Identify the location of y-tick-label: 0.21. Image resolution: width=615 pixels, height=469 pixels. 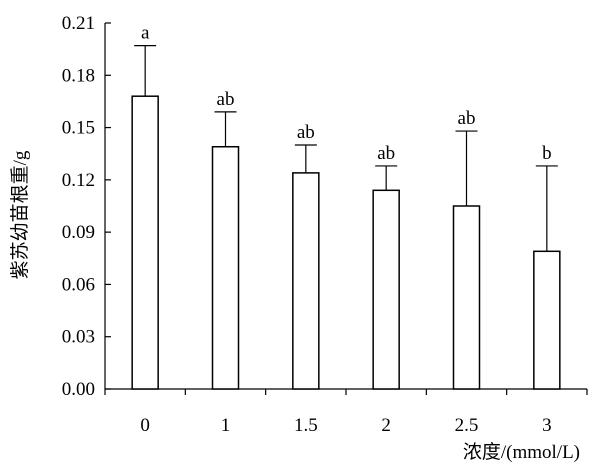
(78, 23).